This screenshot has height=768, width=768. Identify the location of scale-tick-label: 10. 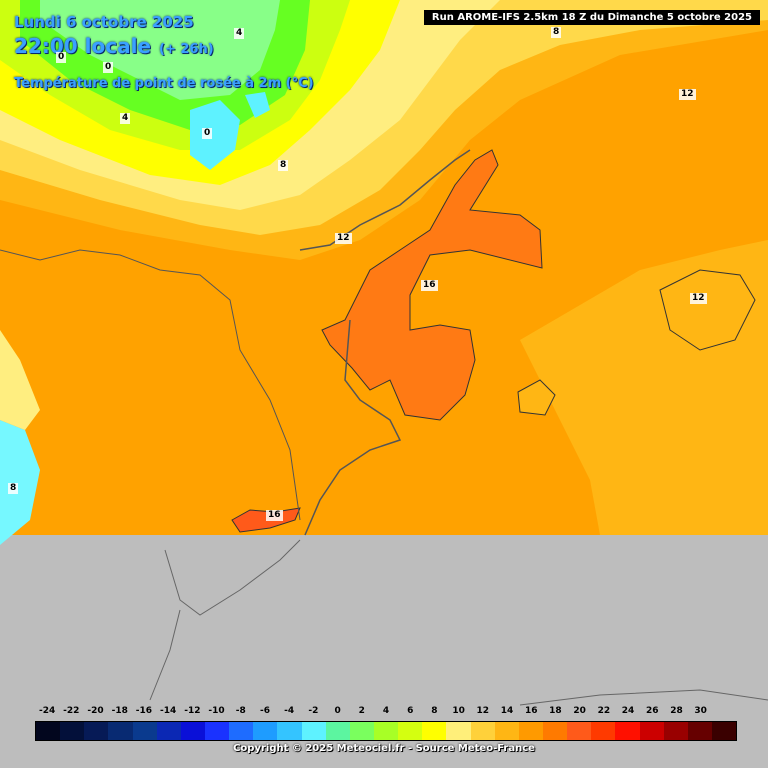
(458, 711).